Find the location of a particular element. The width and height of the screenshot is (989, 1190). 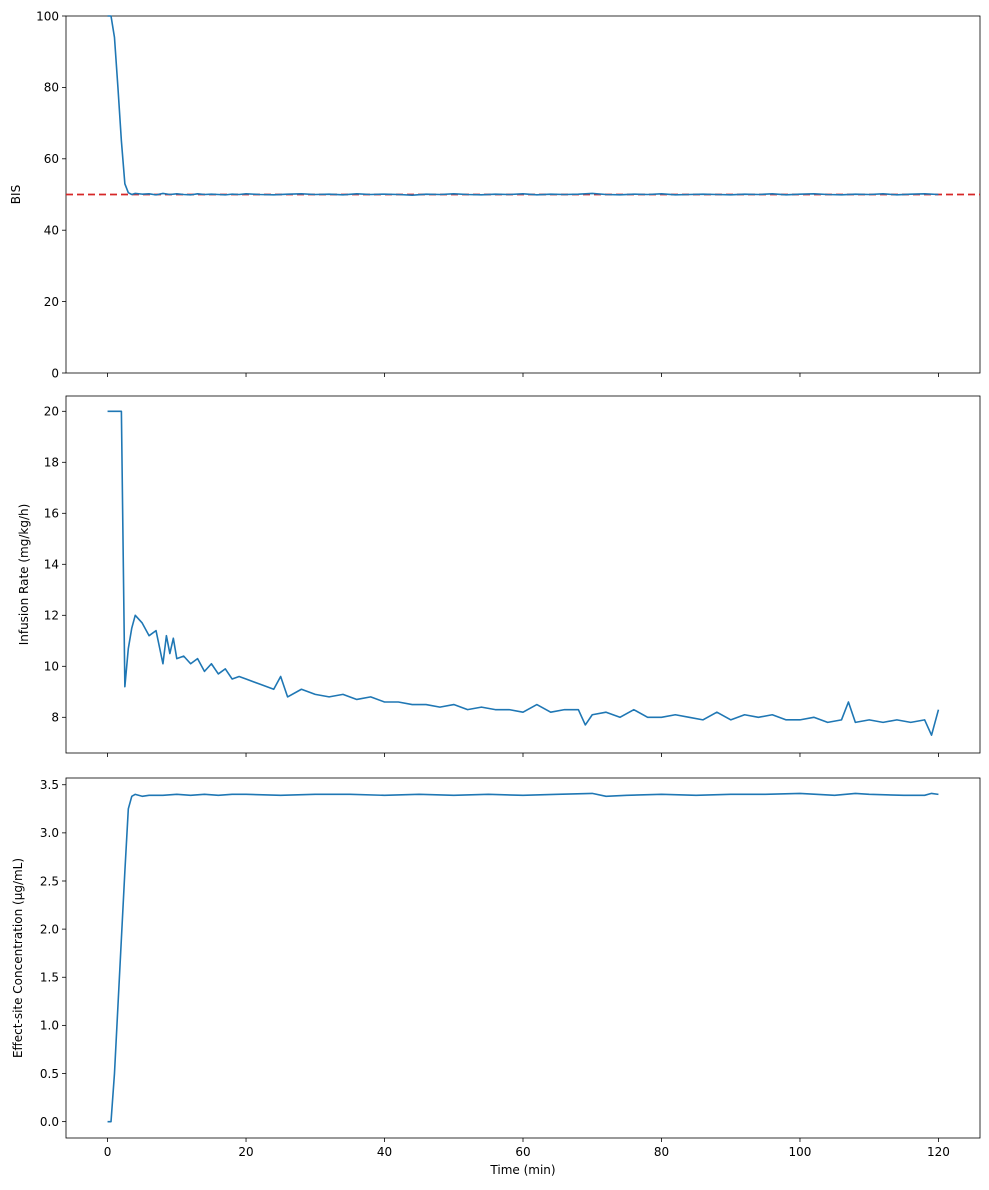

effect-site-concentration-y-tick-label: 3.5 is located at coordinates (49, 785).